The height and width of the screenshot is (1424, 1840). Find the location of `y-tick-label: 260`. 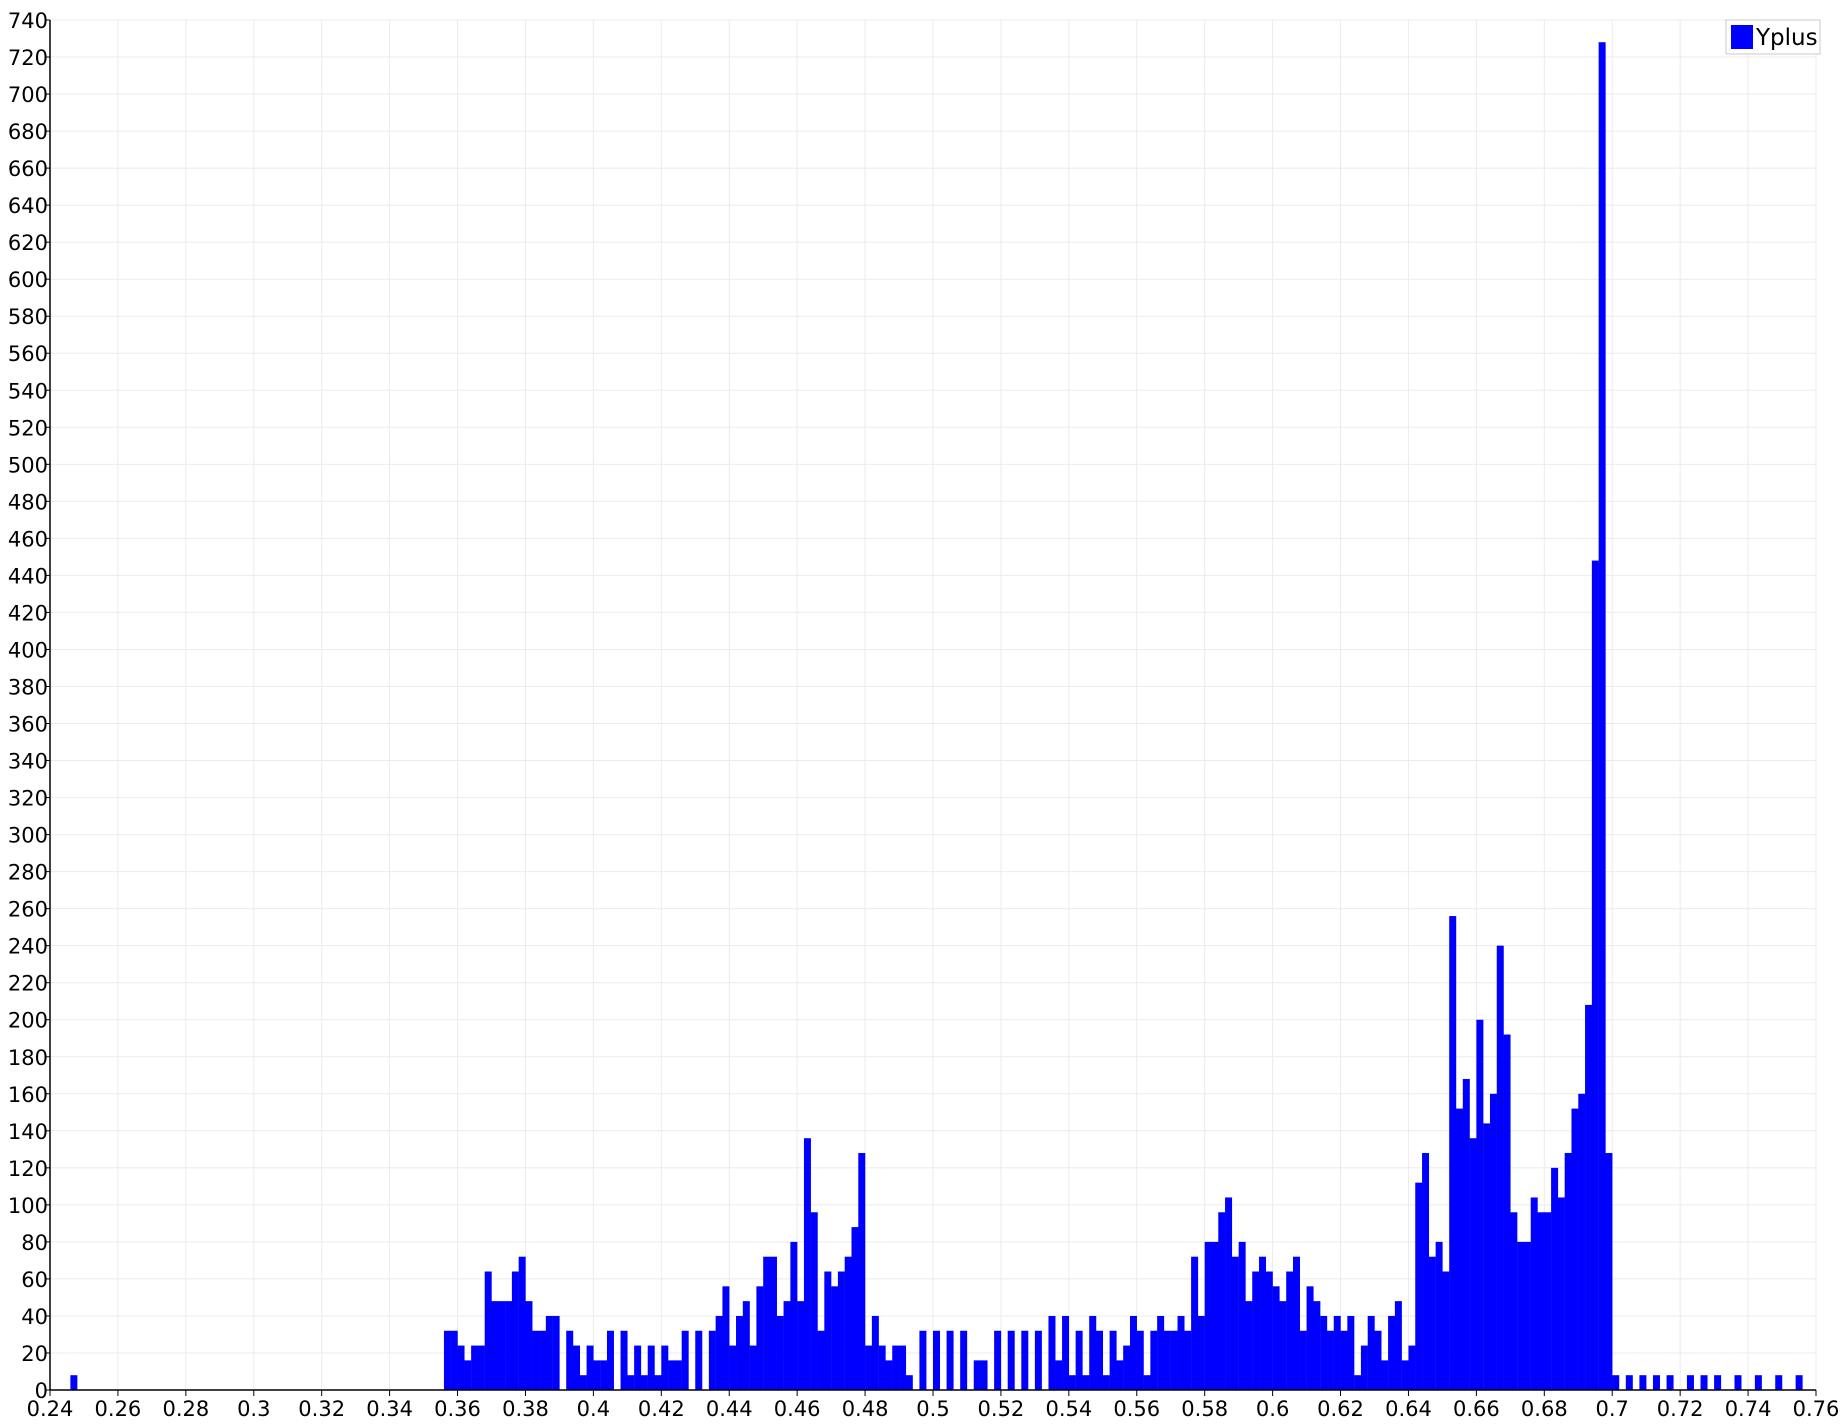

y-tick-label: 260 is located at coordinates (28, 910).